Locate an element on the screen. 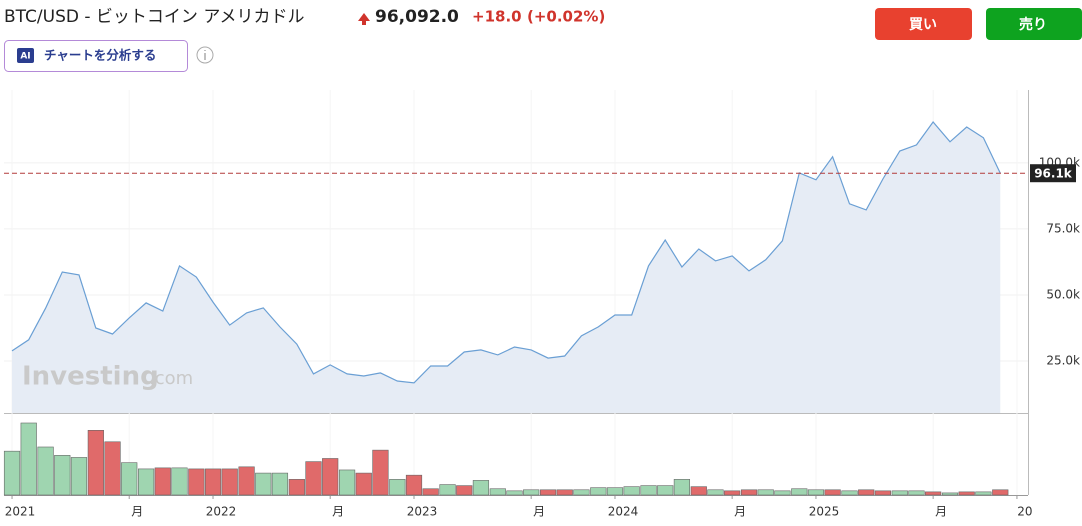 The height and width of the screenshot is (526, 1082). ai-bg is located at coordinates (96, 56).